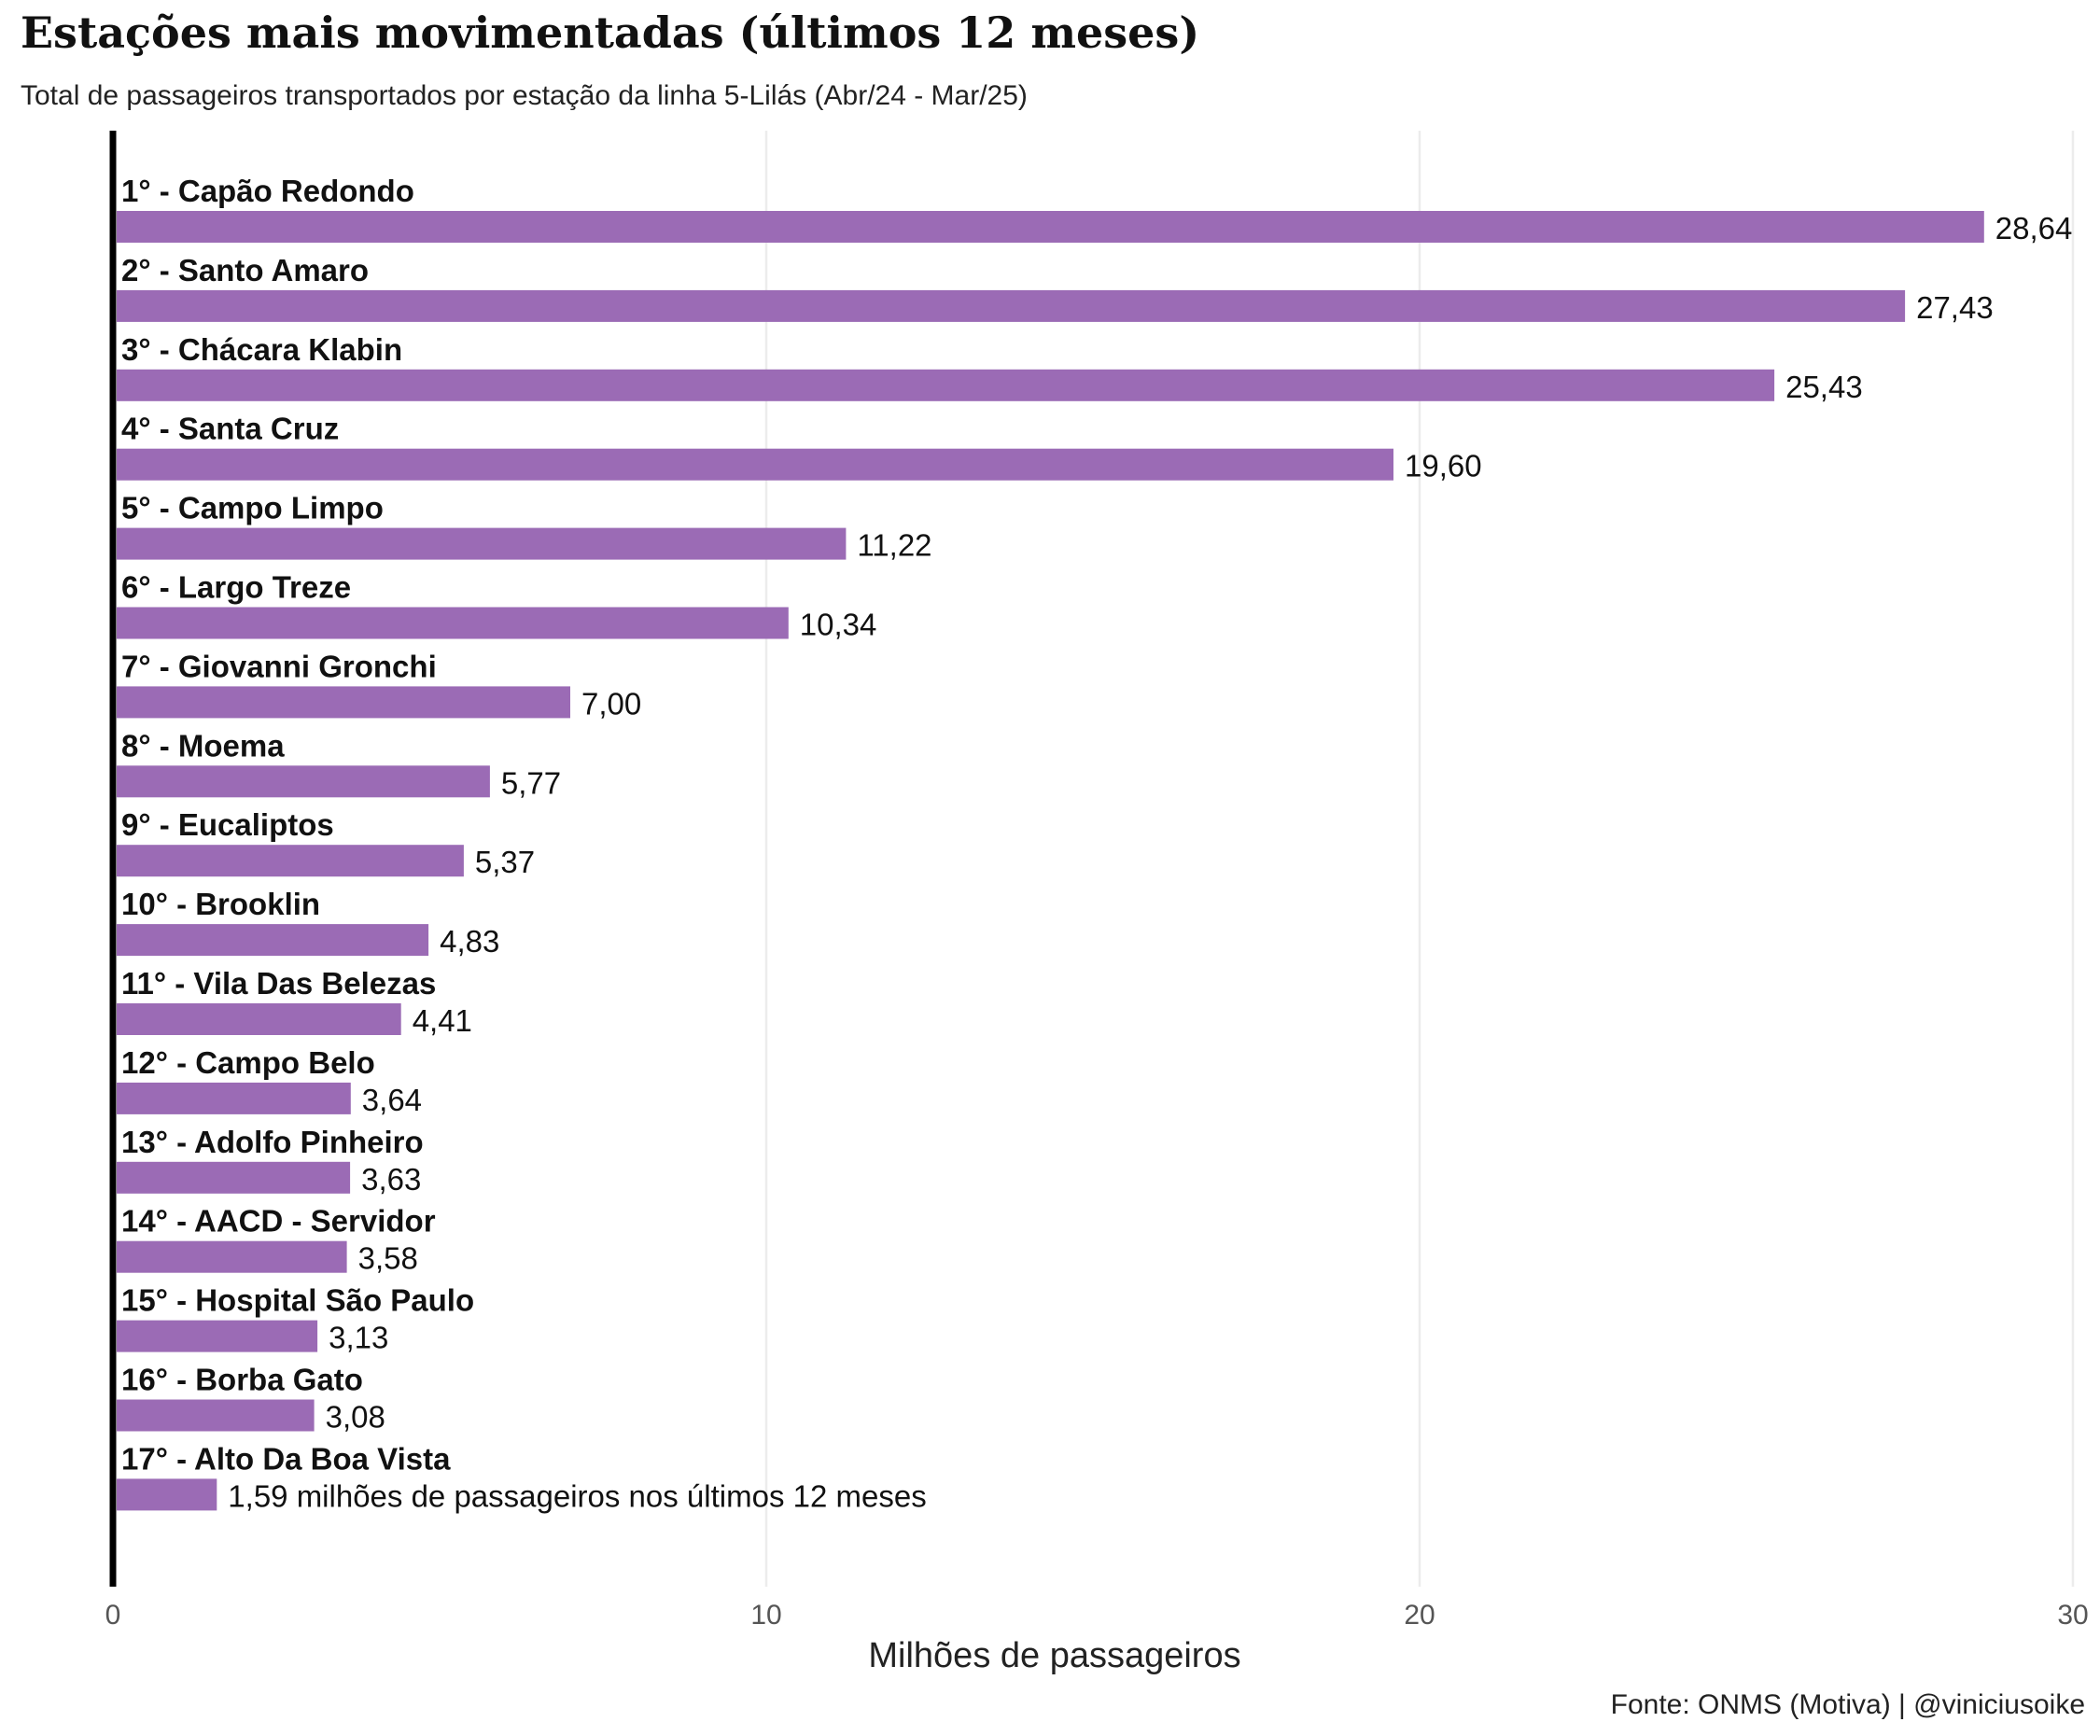 This screenshot has width=2100, height=1736. I want to click on category-label: 15° - Hospital São Paulo, so click(297, 1300).